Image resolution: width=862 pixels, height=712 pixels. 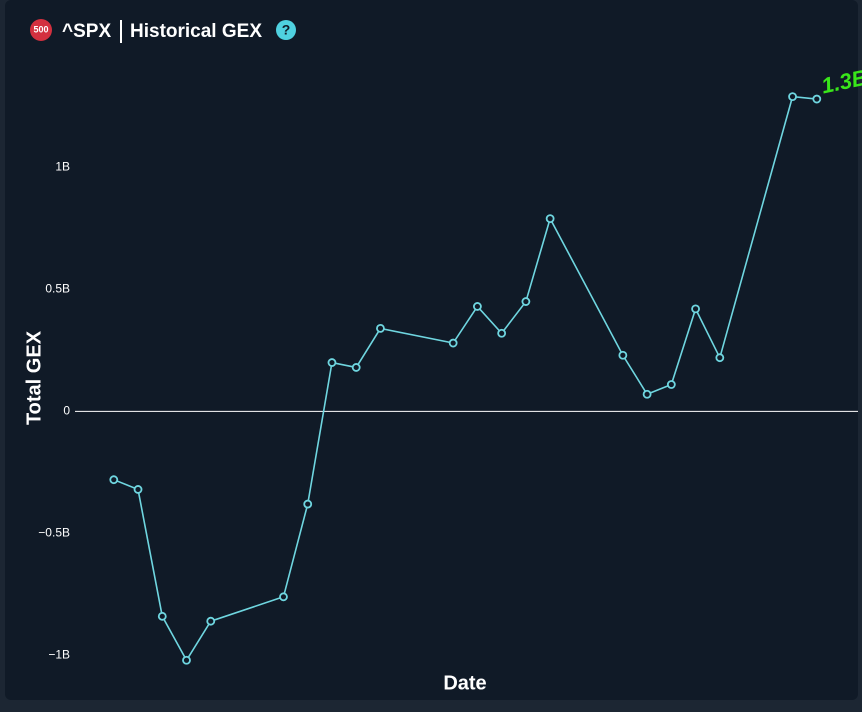 What do you see at coordinates (66, 411) in the screenshot?
I see `y-tick-label: 0` at bounding box center [66, 411].